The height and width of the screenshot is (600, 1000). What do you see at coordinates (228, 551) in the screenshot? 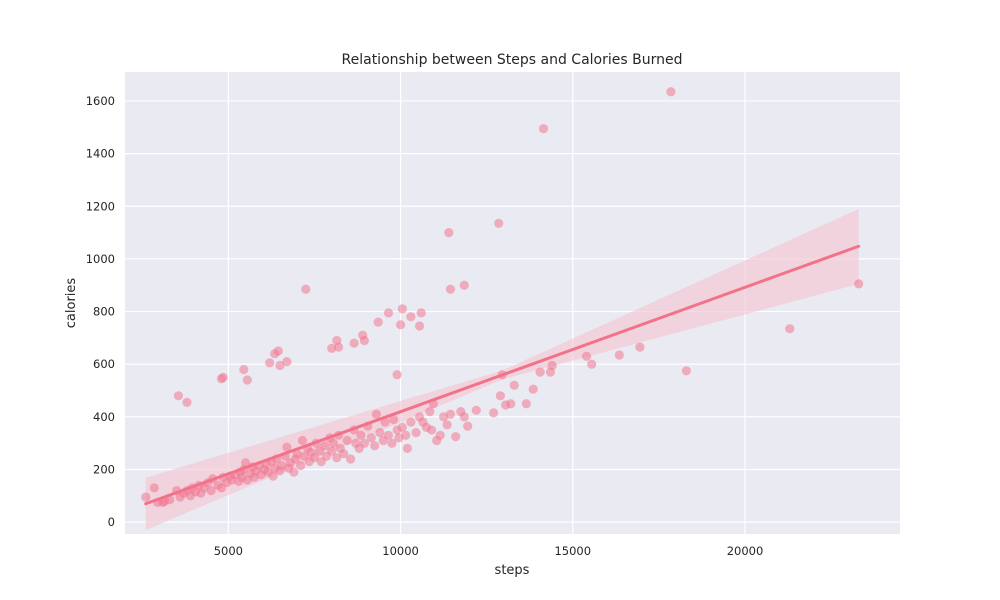
I see `x-tick-label: 5000` at bounding box center [228, 551].